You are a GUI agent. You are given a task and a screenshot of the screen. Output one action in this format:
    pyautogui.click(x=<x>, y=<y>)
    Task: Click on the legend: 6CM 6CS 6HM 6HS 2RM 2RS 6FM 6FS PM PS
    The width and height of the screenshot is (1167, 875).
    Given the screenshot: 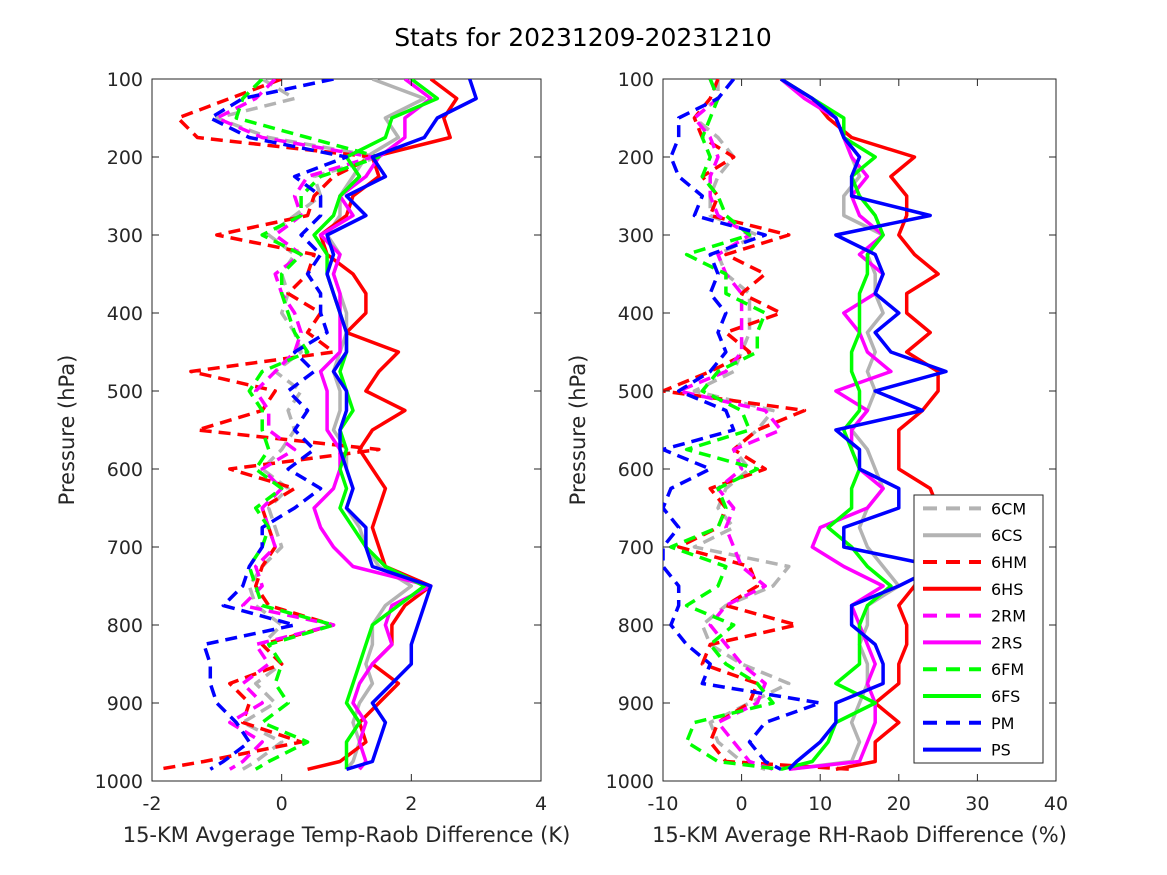 What is the action you would take?
    pyautogui.click(x=978, y=629)
    